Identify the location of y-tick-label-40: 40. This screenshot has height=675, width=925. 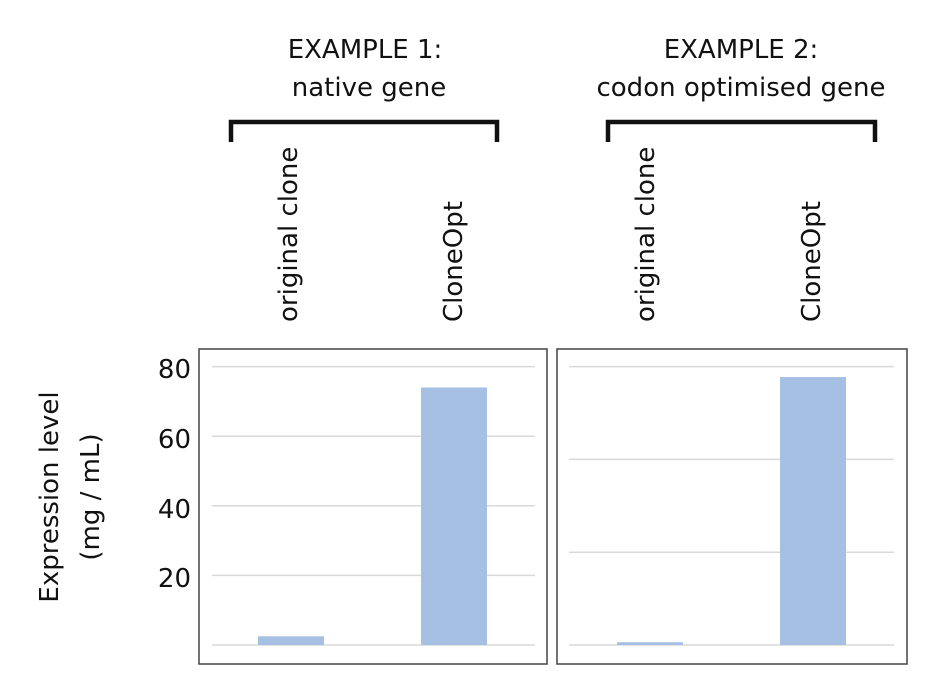
(174, 510).